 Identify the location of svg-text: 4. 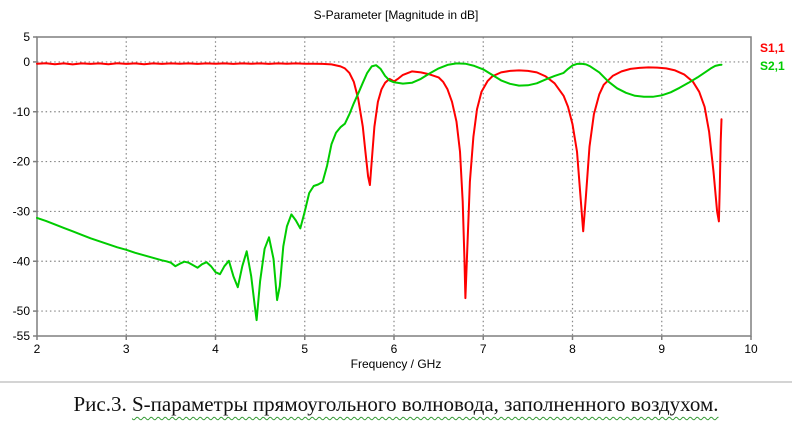
(215, 349).